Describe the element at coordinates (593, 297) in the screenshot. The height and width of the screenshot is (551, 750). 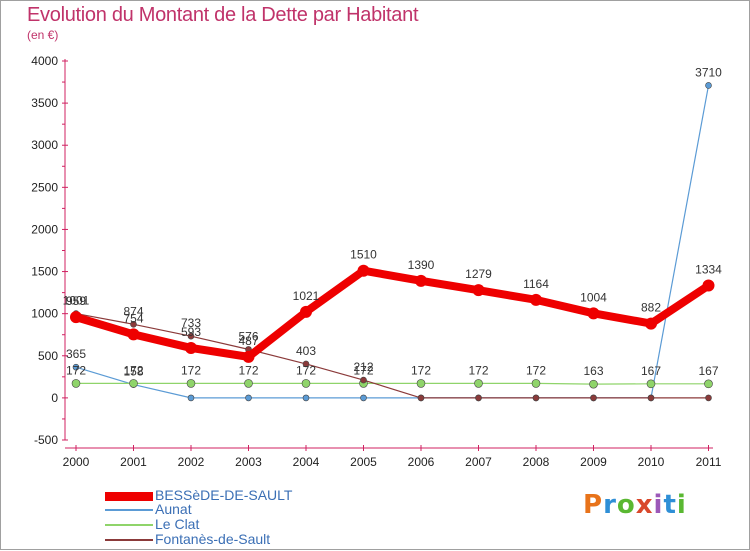
I see `data-label: 1004` at that location.